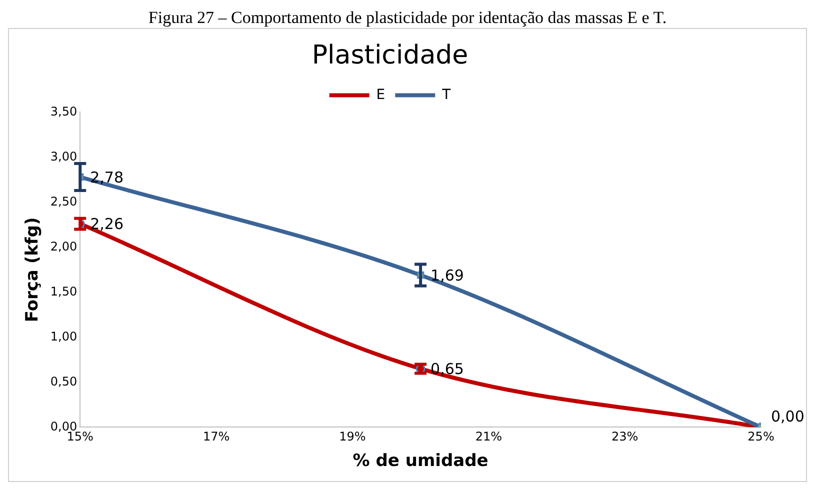 The image size is (815, 492). Describe the element at coordinates (107, 177) in the screenshot. I see `data-label: 2,78` at that location.